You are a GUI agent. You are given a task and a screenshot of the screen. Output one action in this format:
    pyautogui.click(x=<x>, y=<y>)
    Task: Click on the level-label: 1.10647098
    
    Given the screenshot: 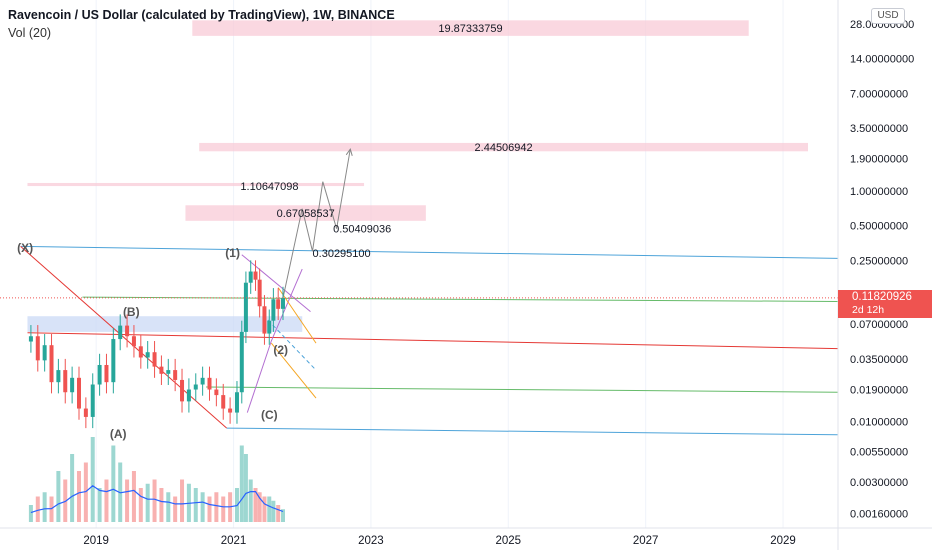 What is the action you would take?
    pyautogui.click(x=269, y=187)
    